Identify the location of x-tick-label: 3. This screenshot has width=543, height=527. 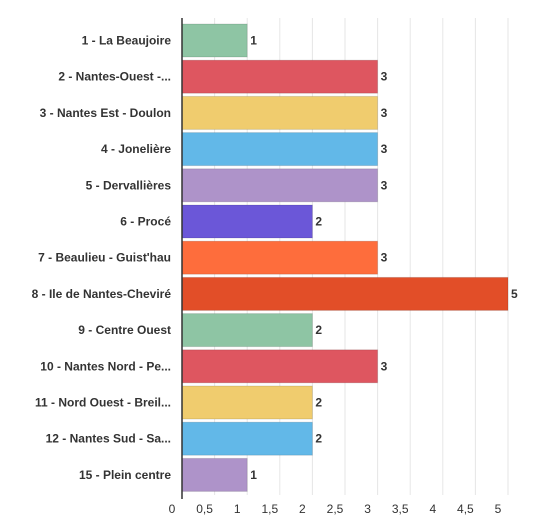
(367, 509).